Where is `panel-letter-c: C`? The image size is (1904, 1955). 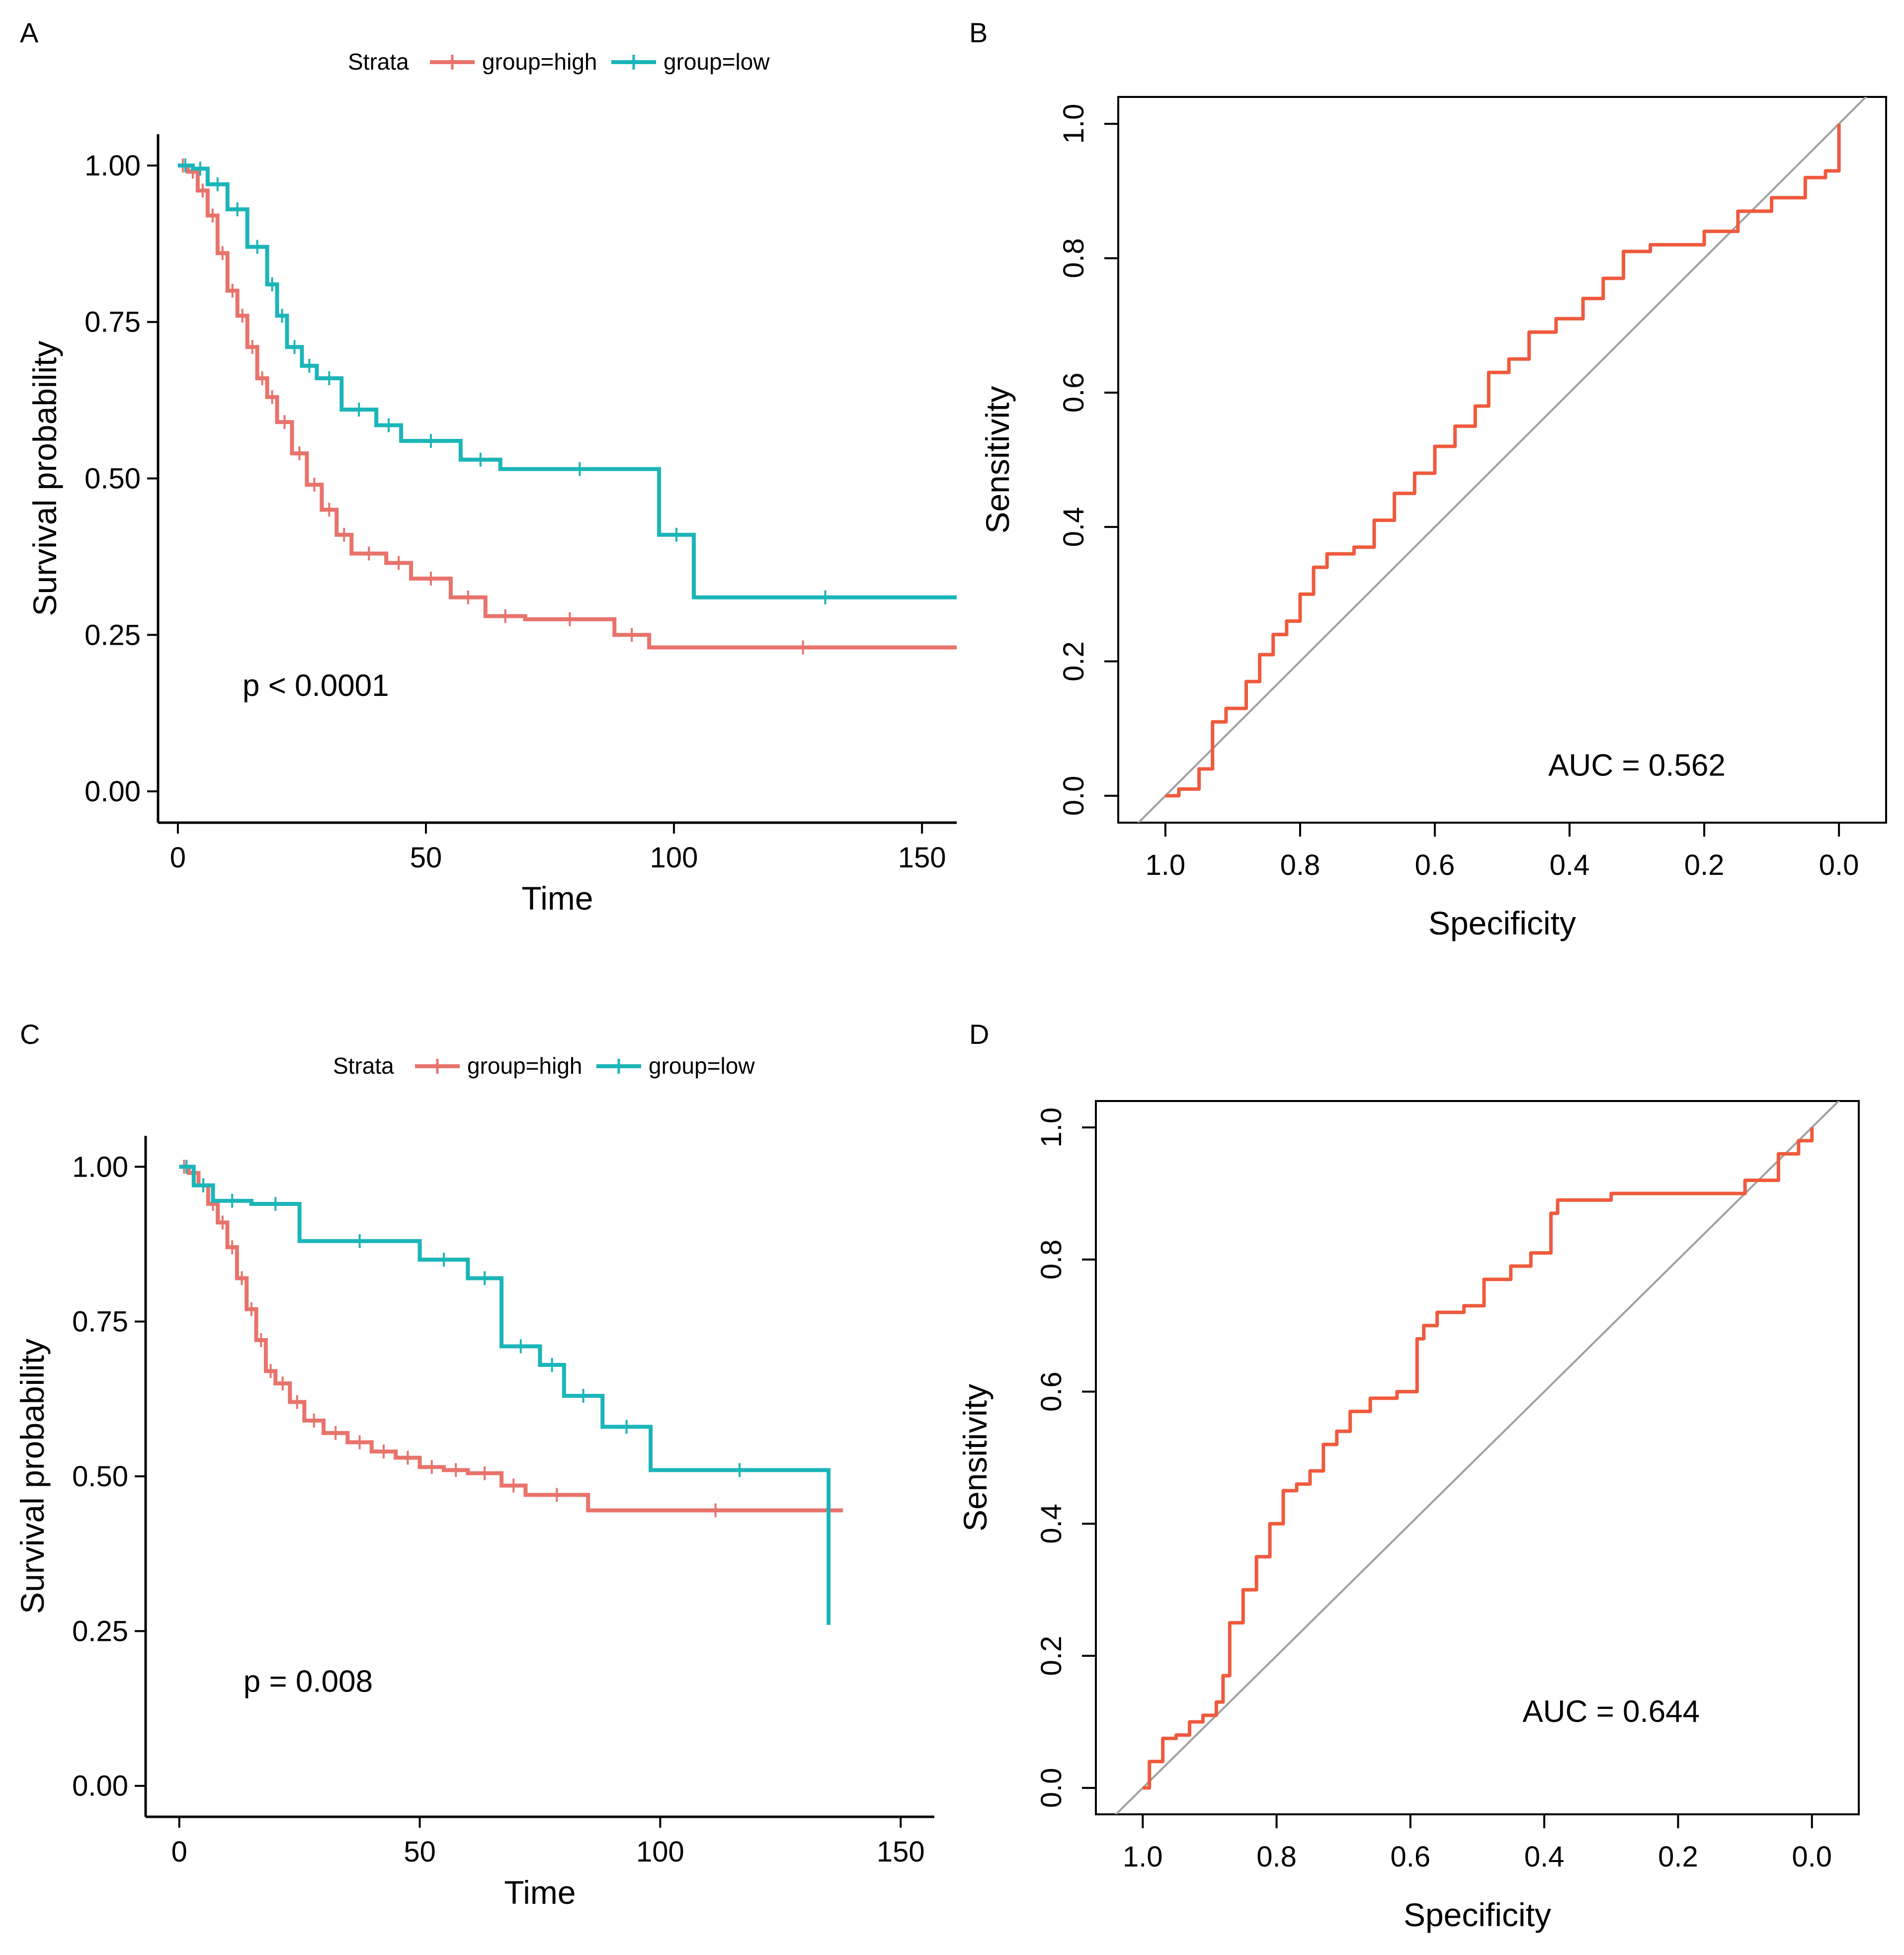
panel-letter-c: C is located at coordinates (30, 1034).